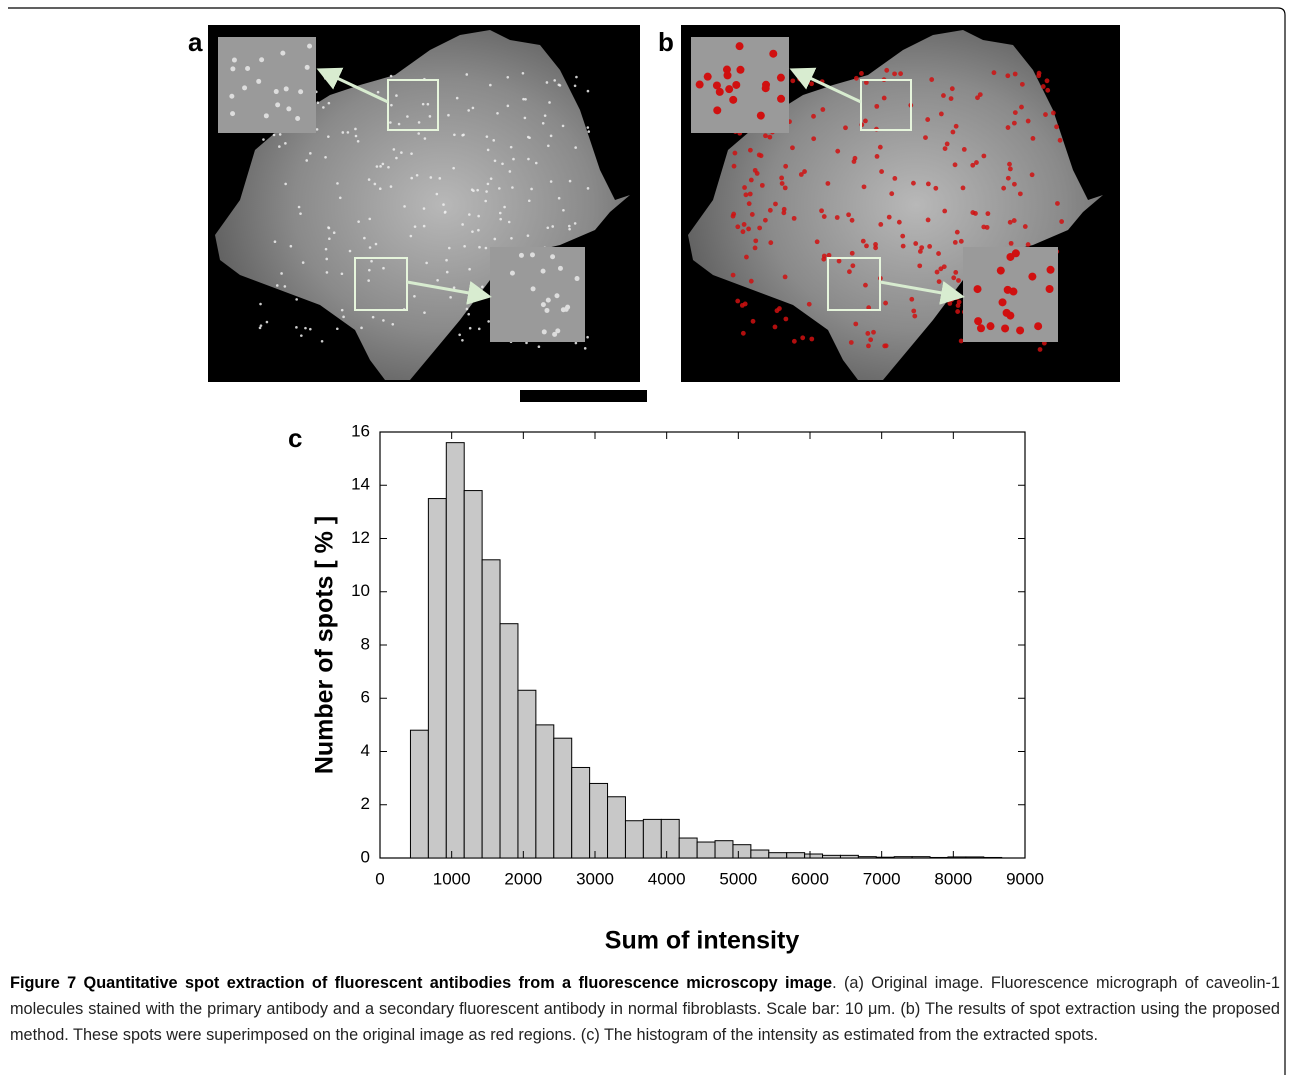  I want to click on y-tick-label: 0, so click(365, 856).